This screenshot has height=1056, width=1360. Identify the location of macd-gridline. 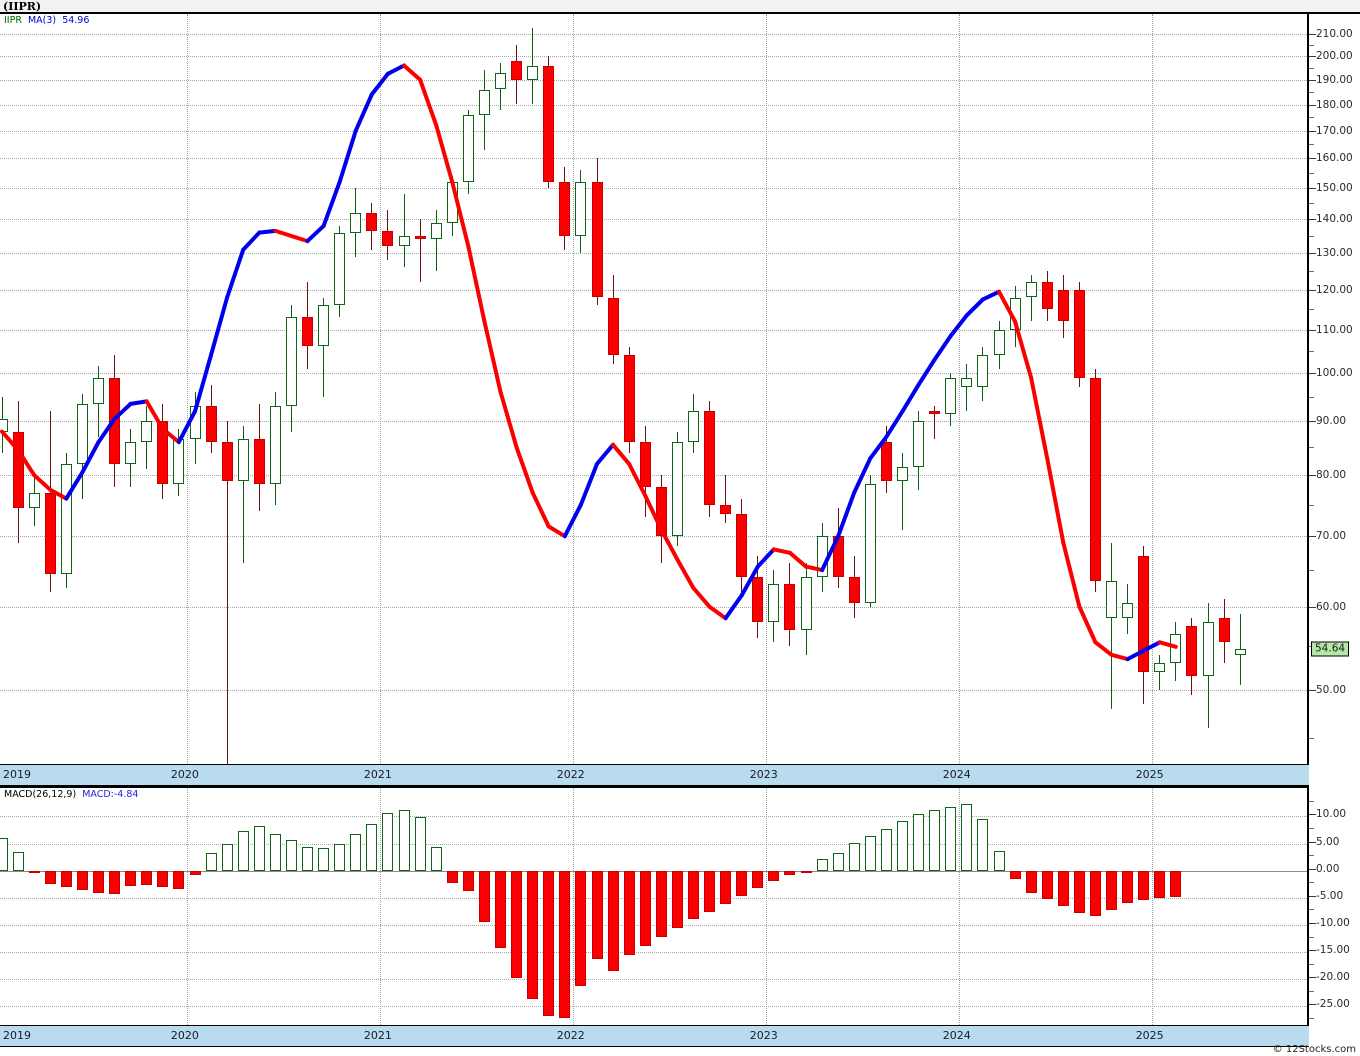
(653, 925).